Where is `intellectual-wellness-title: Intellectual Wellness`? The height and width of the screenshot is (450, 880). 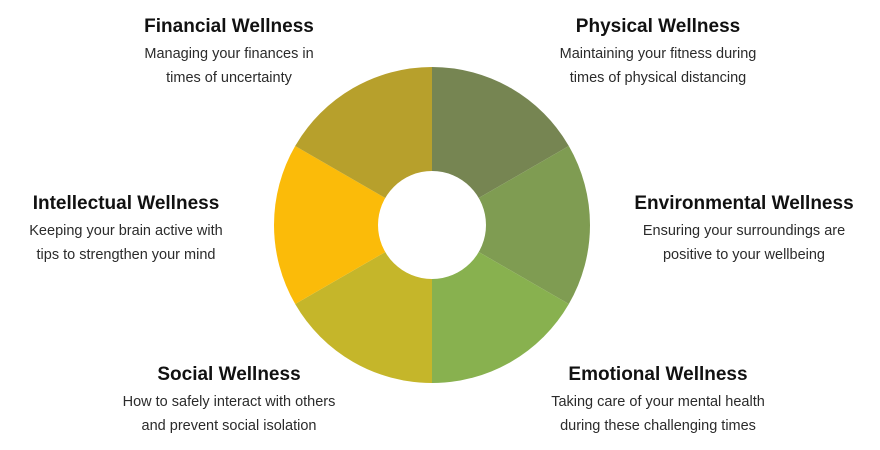 intellectual-wellness-title: Intellectual Wellness is located at coordinates (126, 203).